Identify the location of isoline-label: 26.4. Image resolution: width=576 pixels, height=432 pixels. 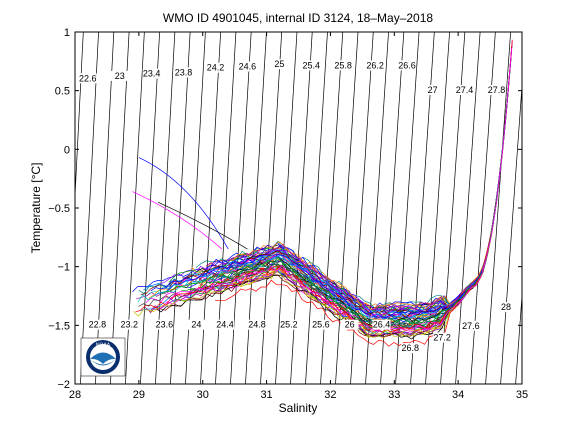
(382, 325).